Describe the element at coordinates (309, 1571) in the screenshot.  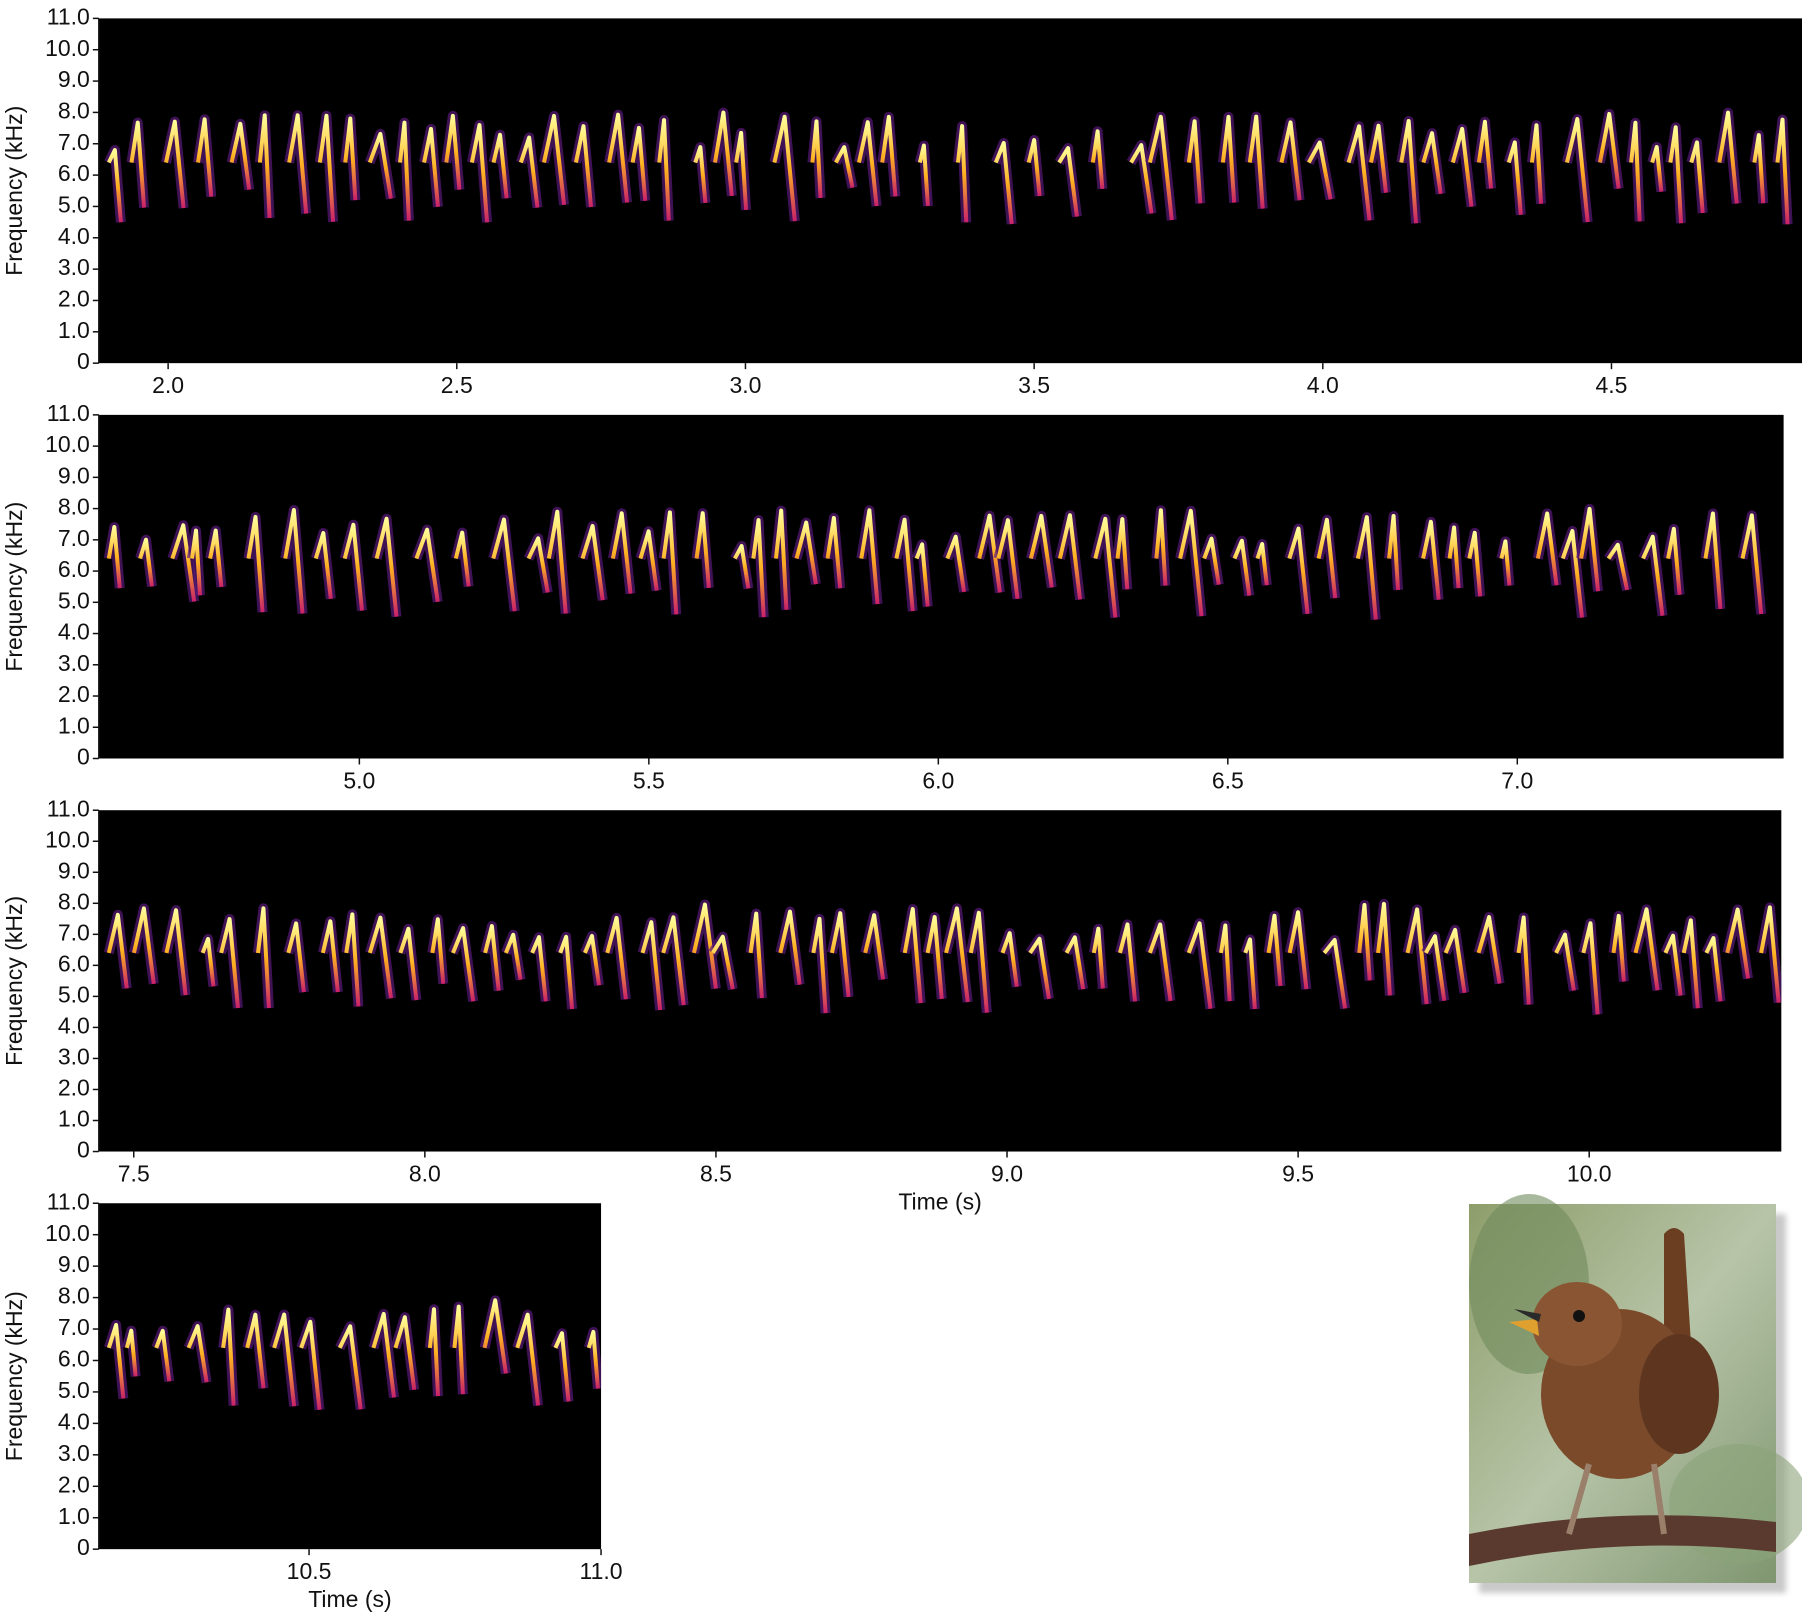
I see `x-tick-label: 10.5` at that location.